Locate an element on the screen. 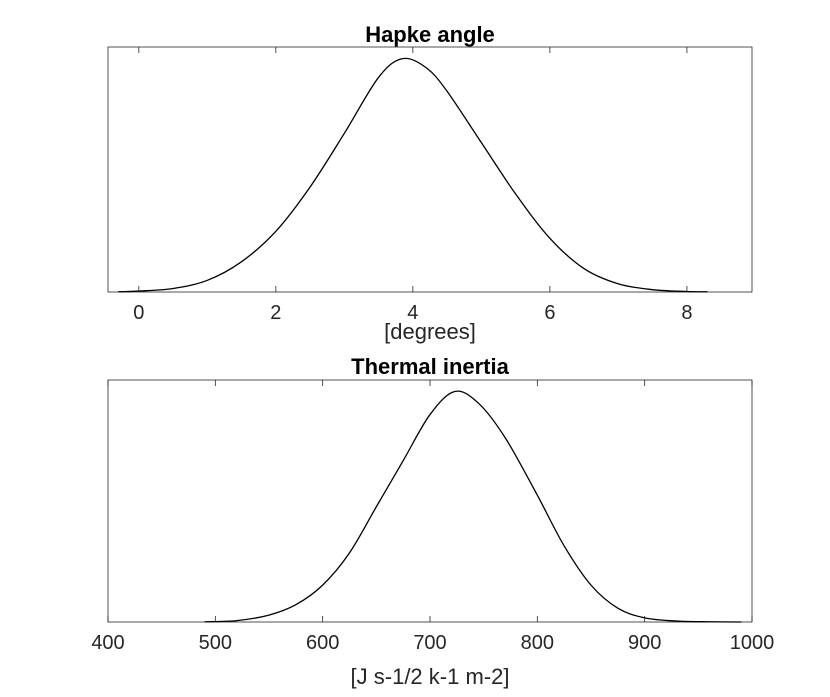 Image resolution: width=830 pixels, height=697 pixels. thermal-inertia-tick-label: 800 is located at coordinates (537, 643).